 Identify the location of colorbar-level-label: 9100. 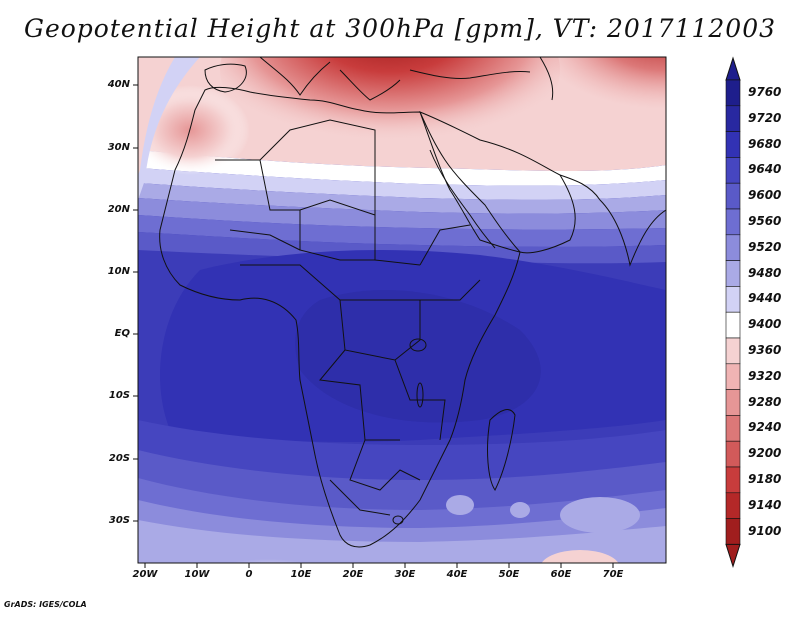
(765, 530).